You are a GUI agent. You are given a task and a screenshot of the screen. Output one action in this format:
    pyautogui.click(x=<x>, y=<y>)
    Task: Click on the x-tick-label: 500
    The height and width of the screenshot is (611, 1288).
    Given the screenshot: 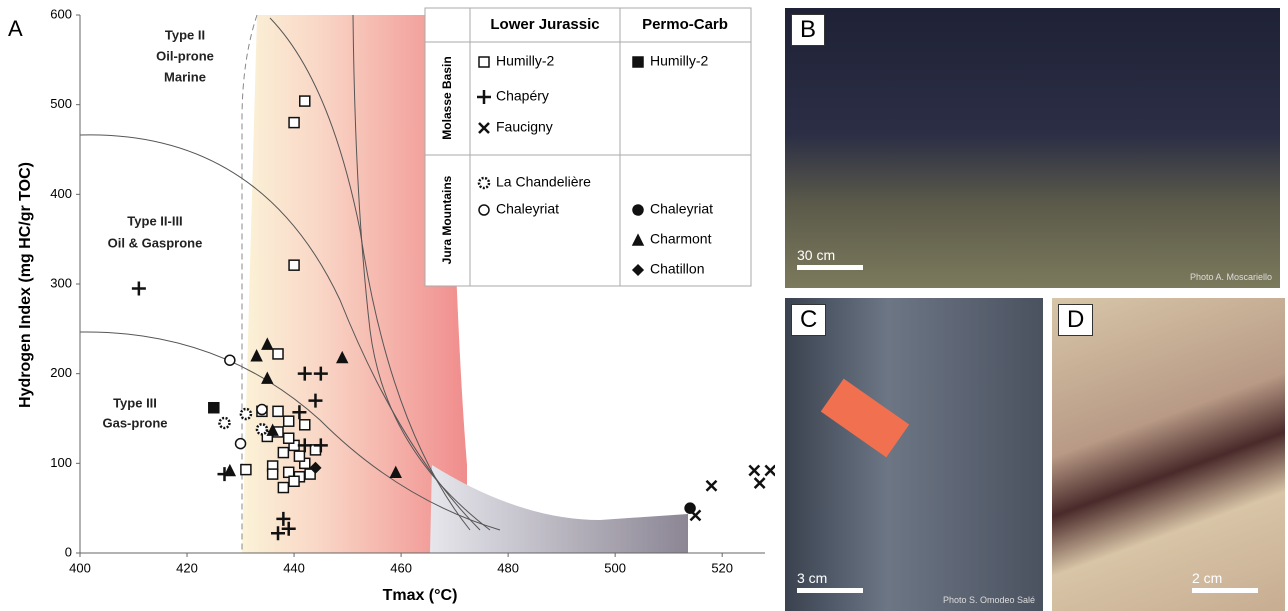 What is the action you would take?
    pyautogui.click(x=615, y=567)
    